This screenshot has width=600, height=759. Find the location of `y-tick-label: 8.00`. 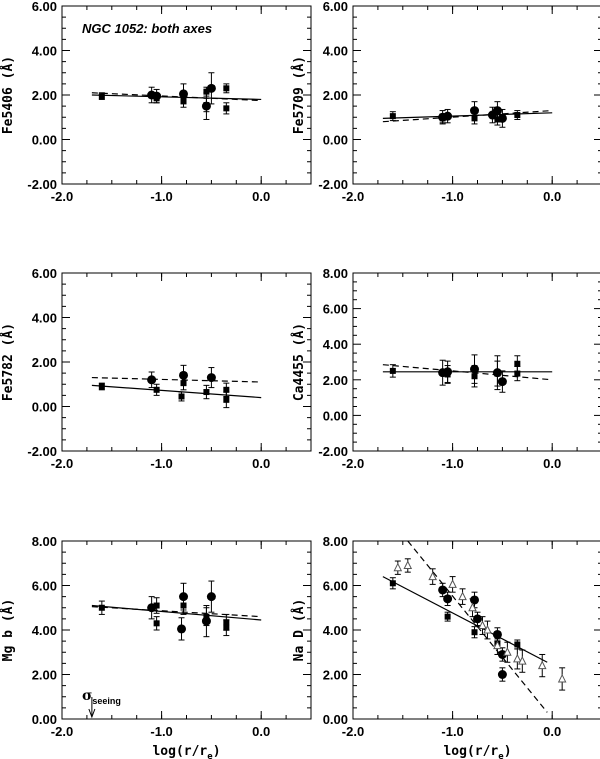

y-tick-label: 8.00 is located at coordinates (335, 541).